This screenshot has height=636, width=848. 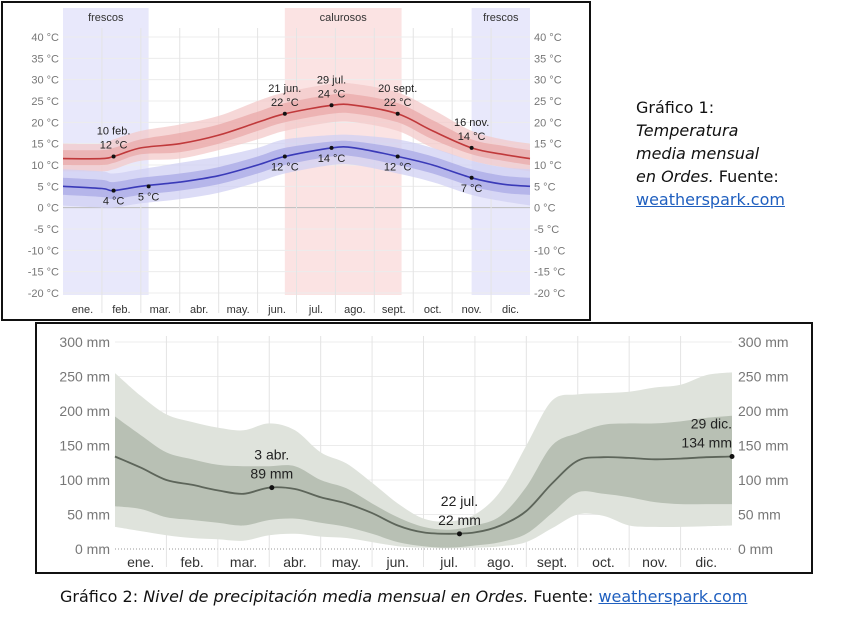 I want to click on chart1-caption-label: Gráfico 1:, so click(x=675, y=107).